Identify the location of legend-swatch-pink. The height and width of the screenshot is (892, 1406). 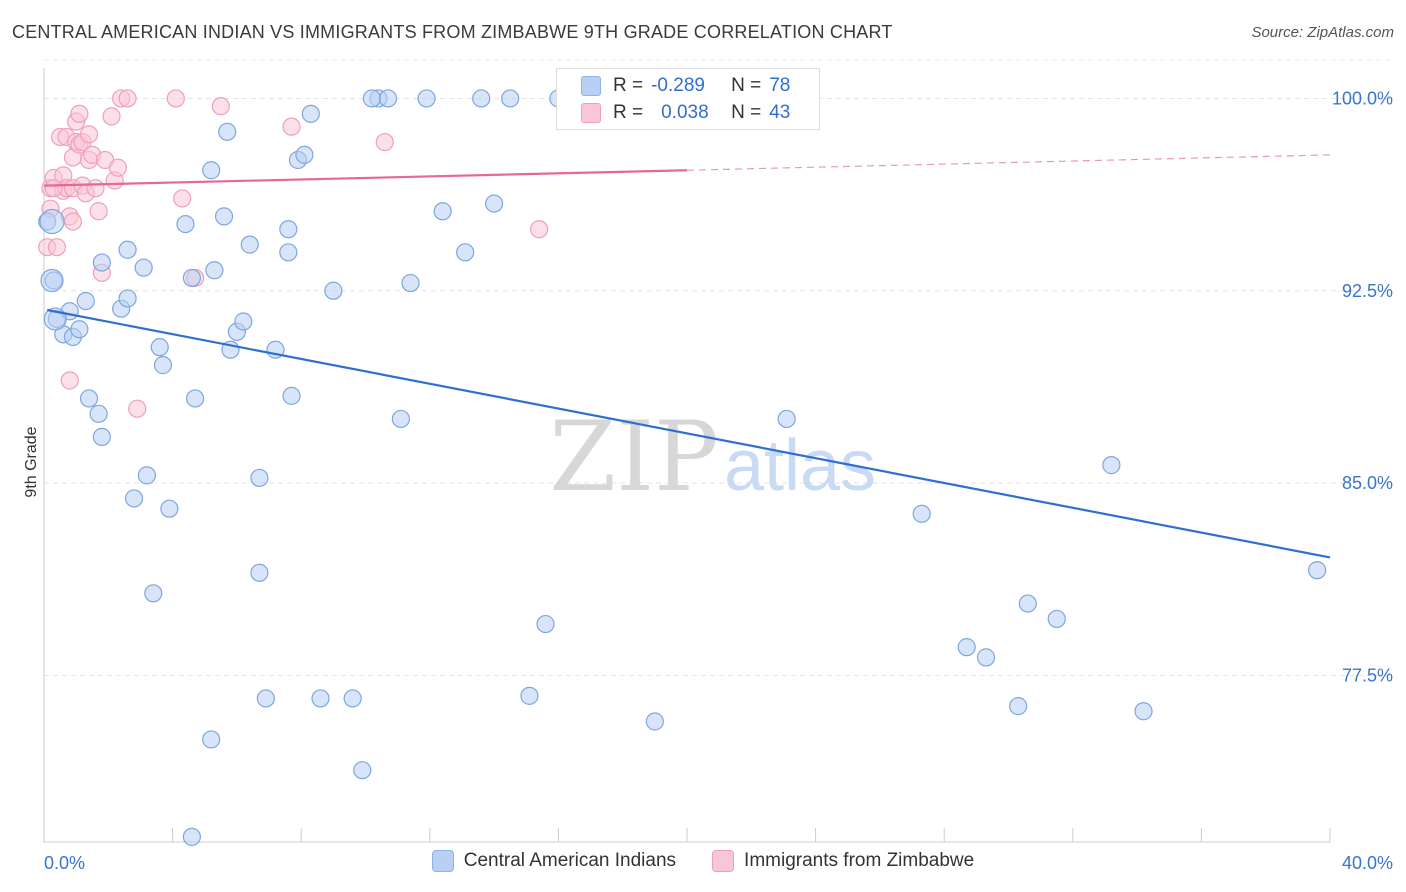
(723, 861).